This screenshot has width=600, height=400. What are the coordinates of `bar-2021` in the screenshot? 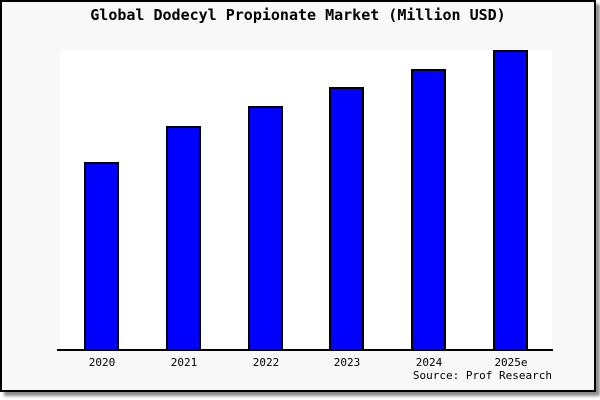 It's located at (183, 238).